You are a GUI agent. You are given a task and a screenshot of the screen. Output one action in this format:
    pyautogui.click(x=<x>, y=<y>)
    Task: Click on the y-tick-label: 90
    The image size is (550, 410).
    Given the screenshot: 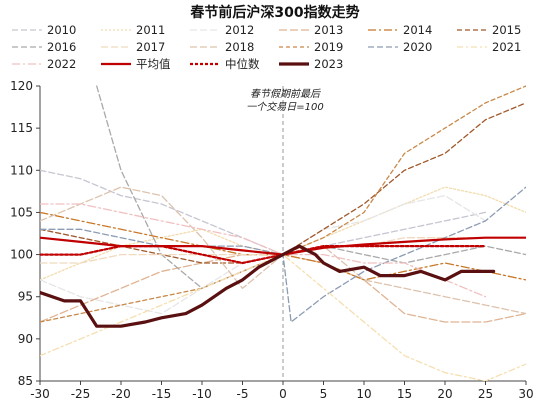 What is the action you would take?
    pyautogui.click(x=25, y=339)
    